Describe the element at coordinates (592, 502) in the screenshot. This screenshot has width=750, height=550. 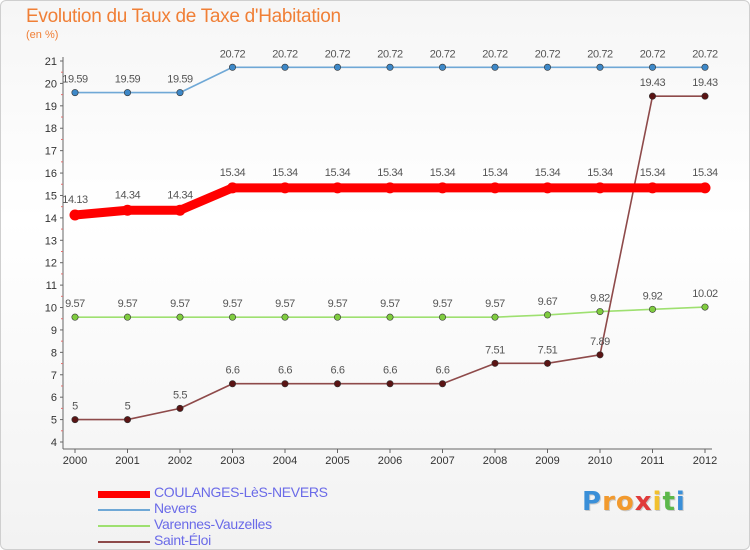
I see `logo-letter: P` at that location.